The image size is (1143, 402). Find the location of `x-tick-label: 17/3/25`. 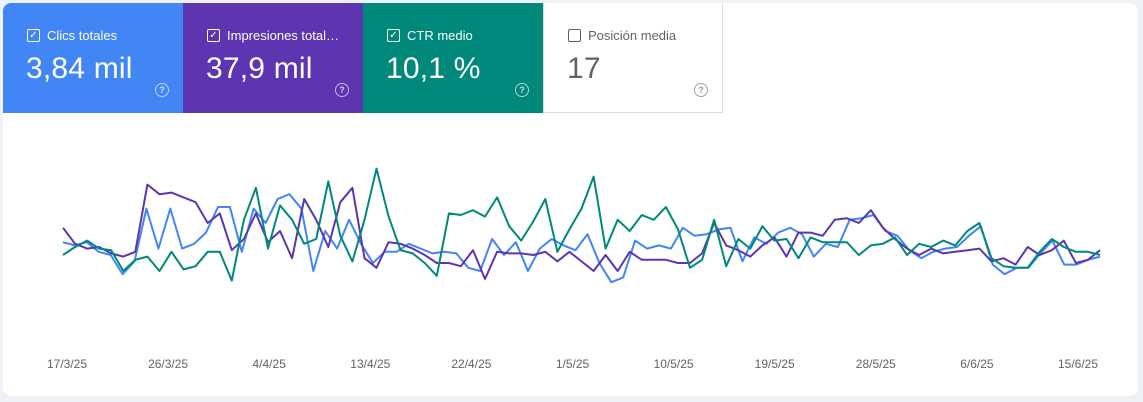

x-tick-label: 17/3/25 is located at coordinates (67, 364).